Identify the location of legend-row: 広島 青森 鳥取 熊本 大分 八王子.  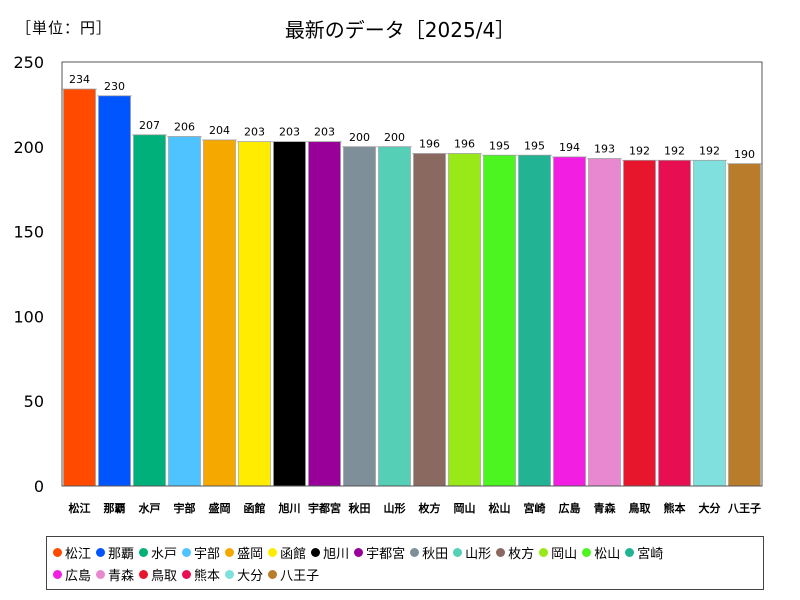
(408, 574).